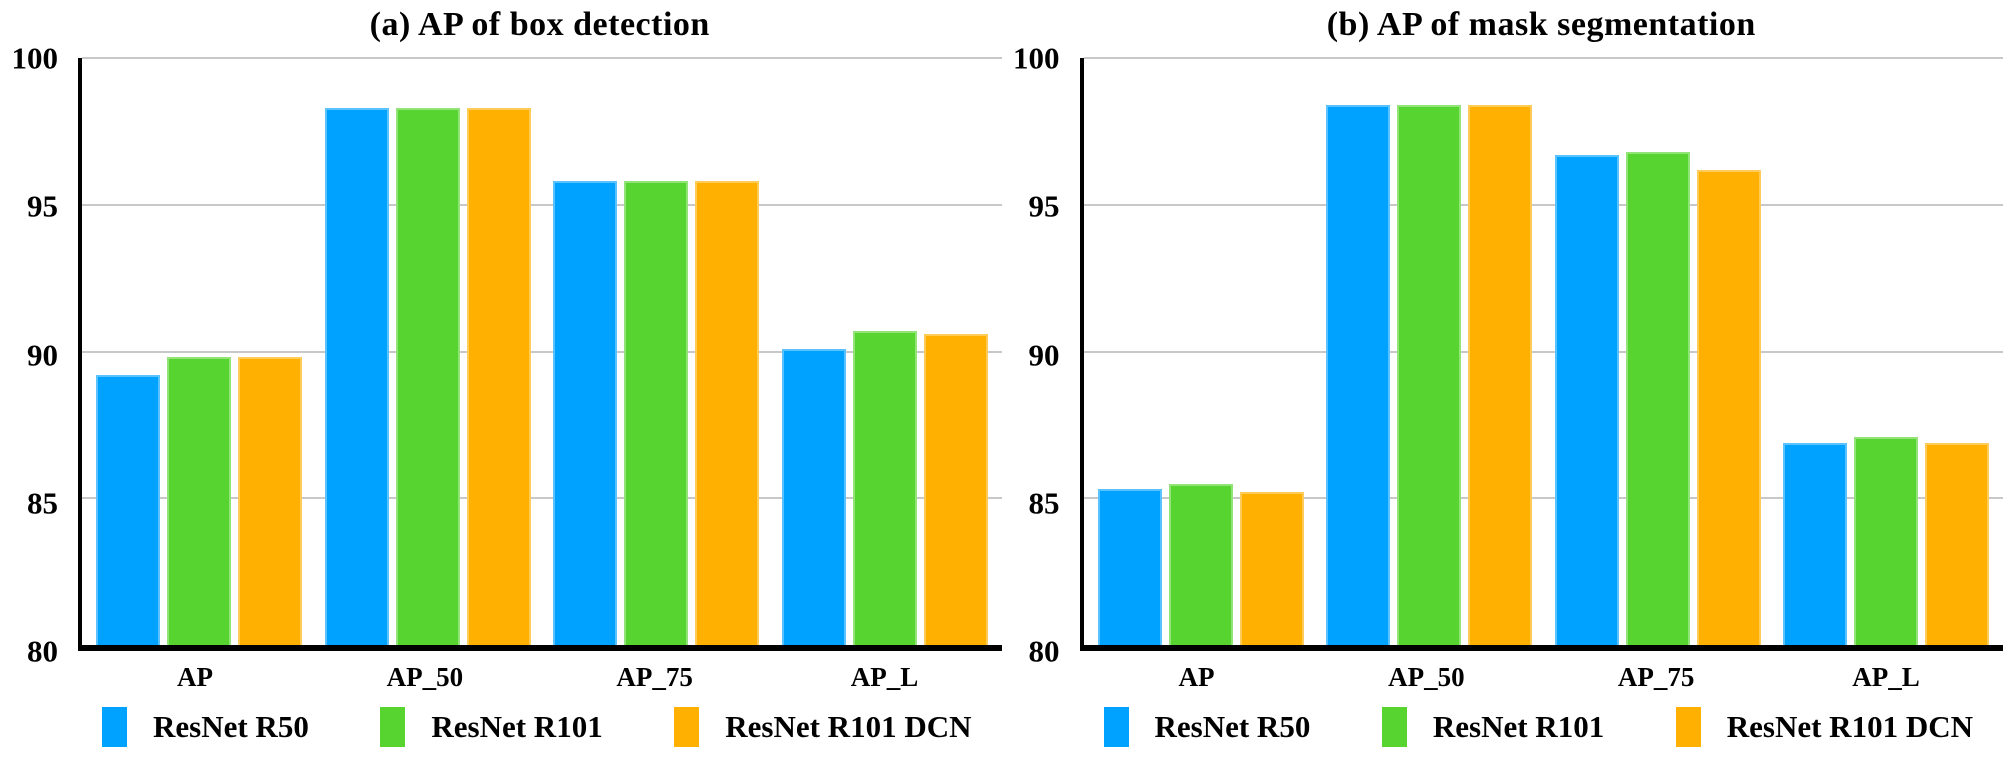  I want to click on chart-title: (b) AP of mask segmentation, so click(1541, 24).